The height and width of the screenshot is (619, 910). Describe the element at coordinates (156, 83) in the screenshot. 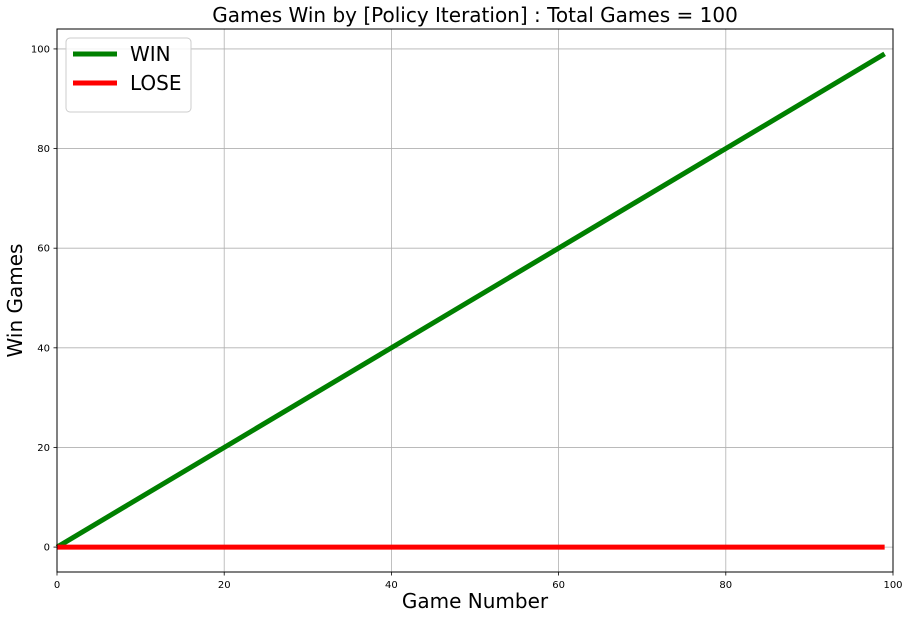

I see `legend-label-lose: LOSE` at that location.